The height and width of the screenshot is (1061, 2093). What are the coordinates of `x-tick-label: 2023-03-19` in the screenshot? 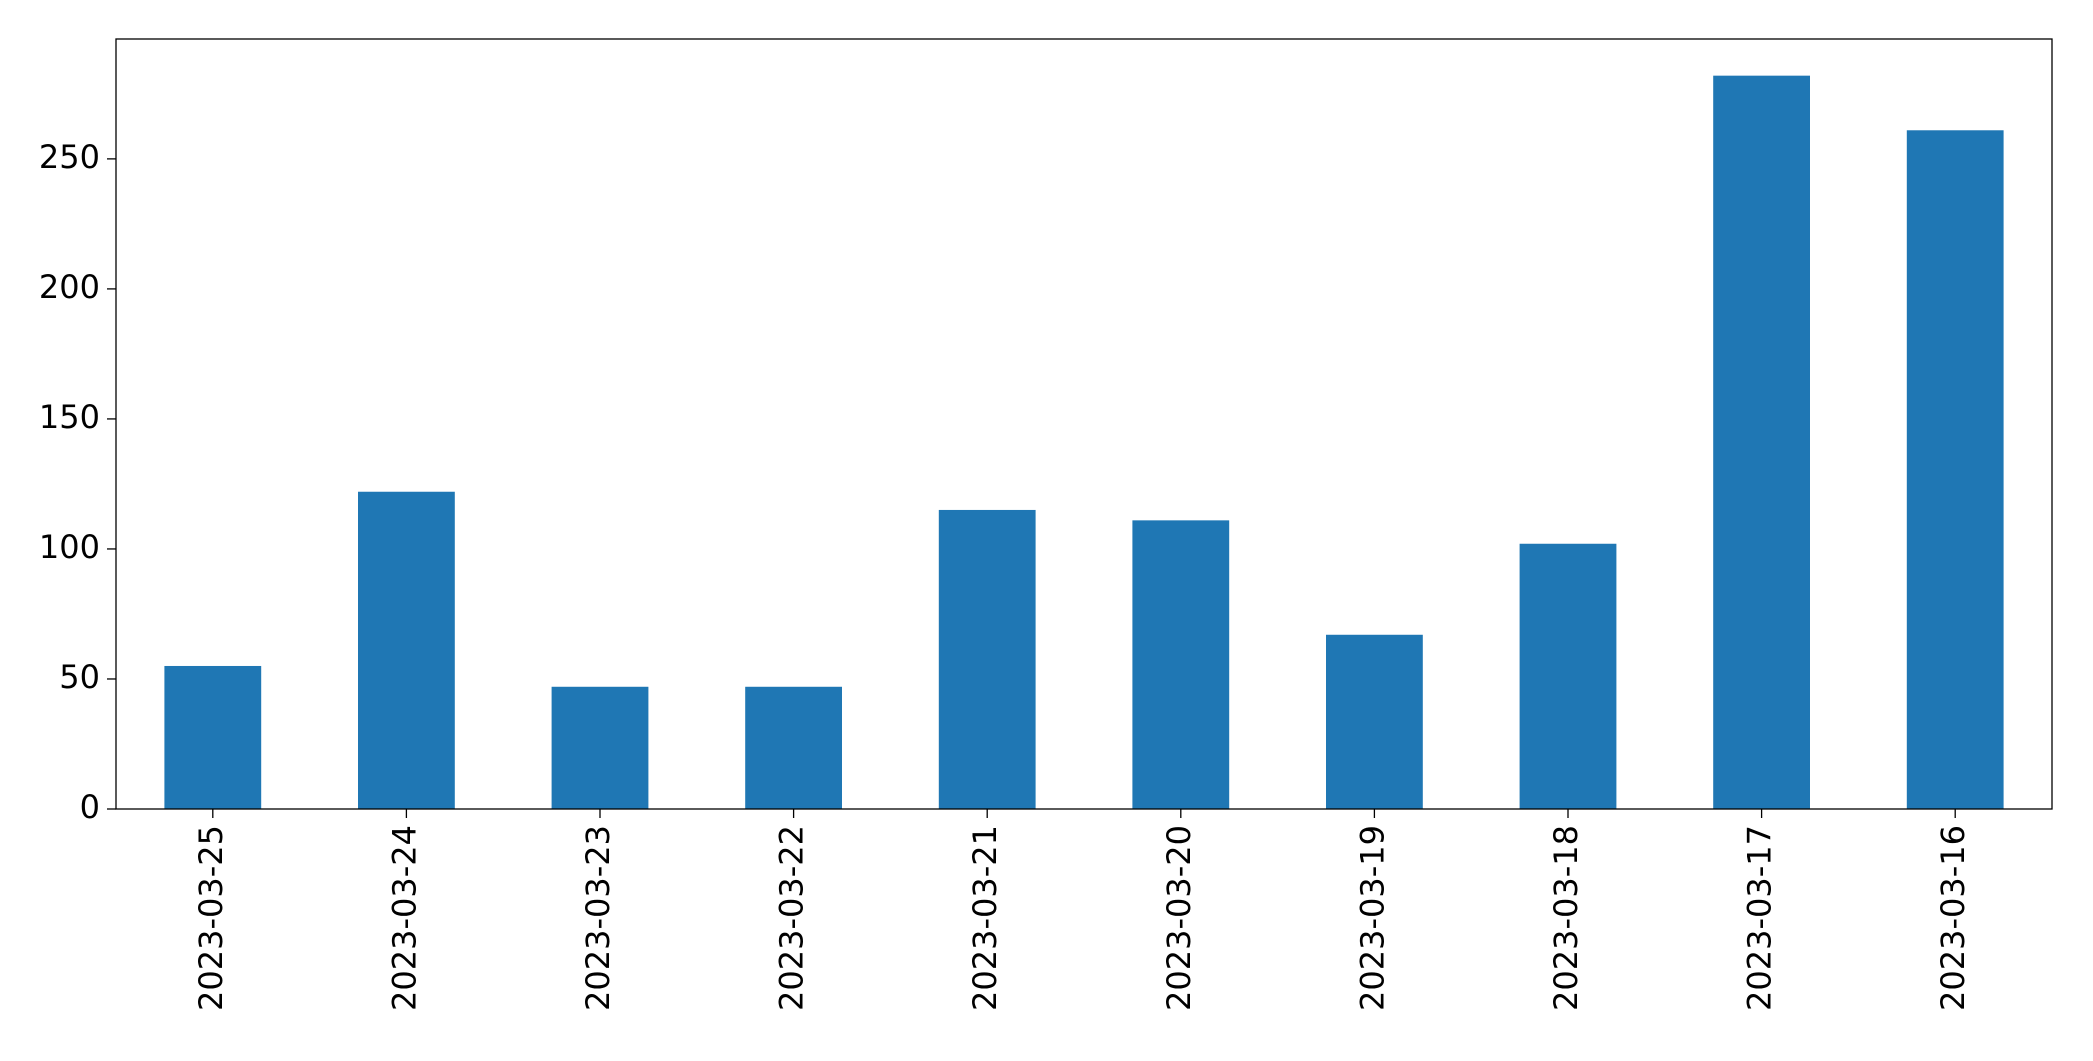 It's located at (1372, 918).